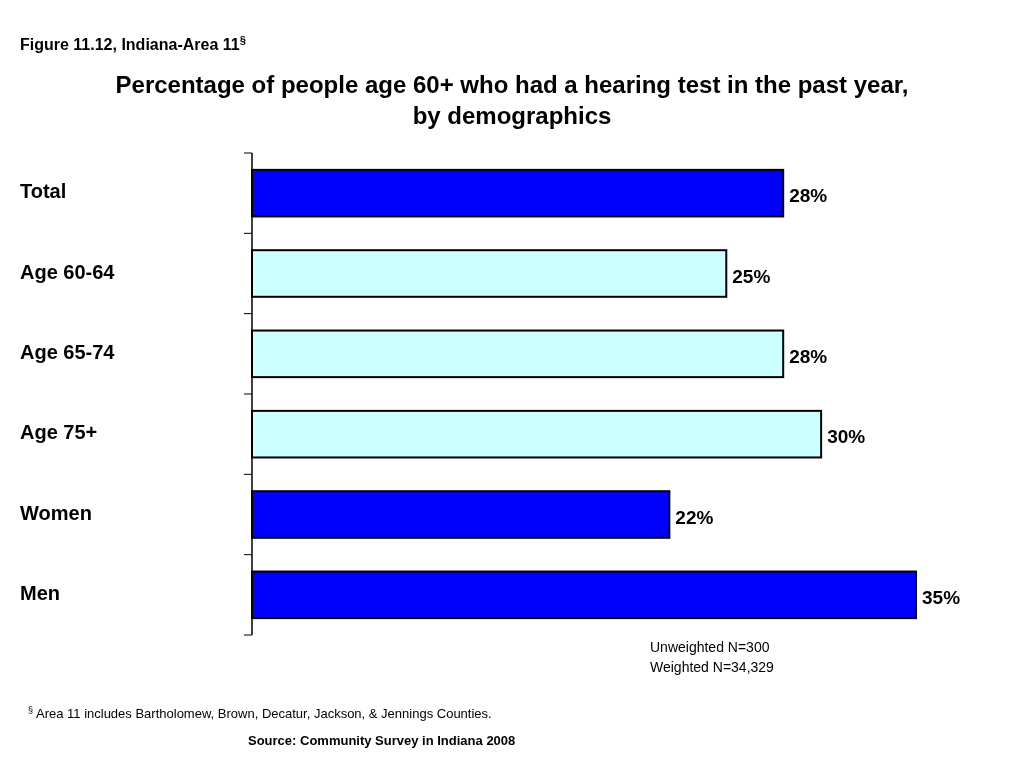  What do you see at coordinates (712, 667) in the screenshot?
I see `text: Weighted N=34,329` at bounding box center [712, 667].